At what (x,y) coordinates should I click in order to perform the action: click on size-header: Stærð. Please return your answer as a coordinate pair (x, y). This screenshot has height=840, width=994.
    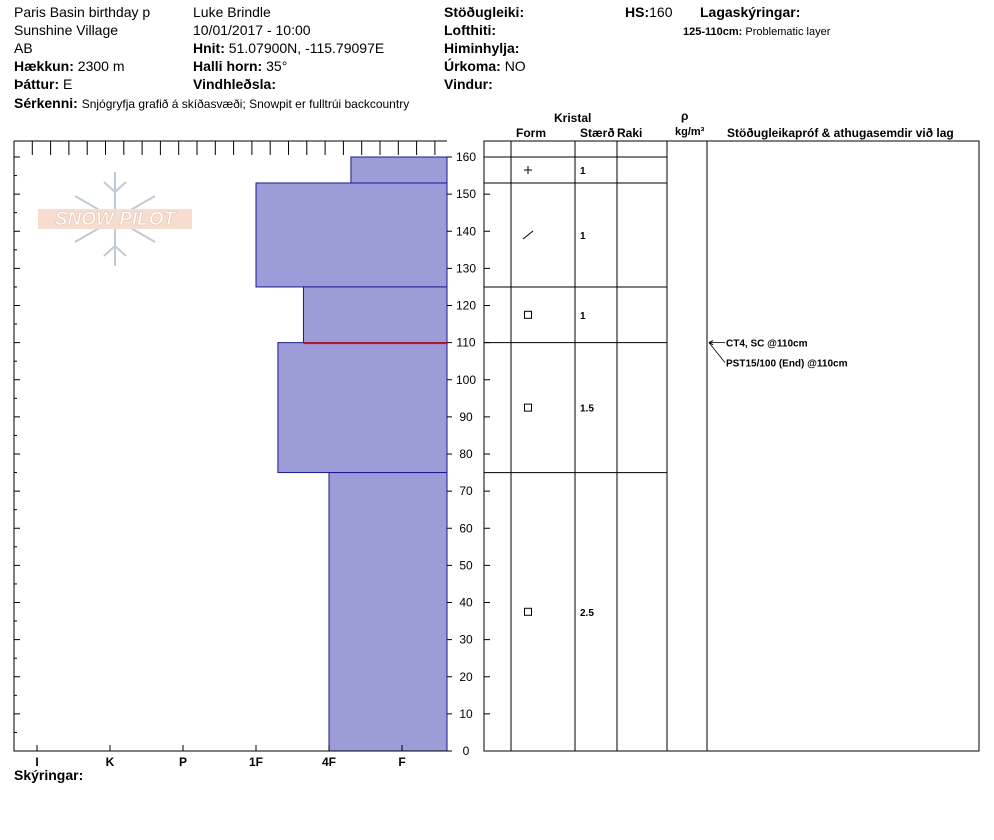
    Looking at the image, I should click on (597, 133).